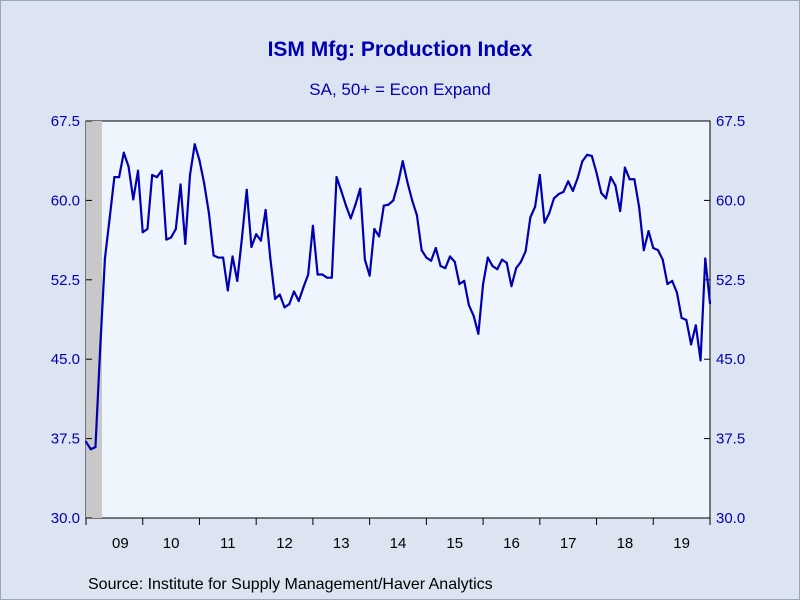  Describe the element at coordinates (730, 121) in the screenshot. I see `y-tick-label-right: 67.5` at that location.